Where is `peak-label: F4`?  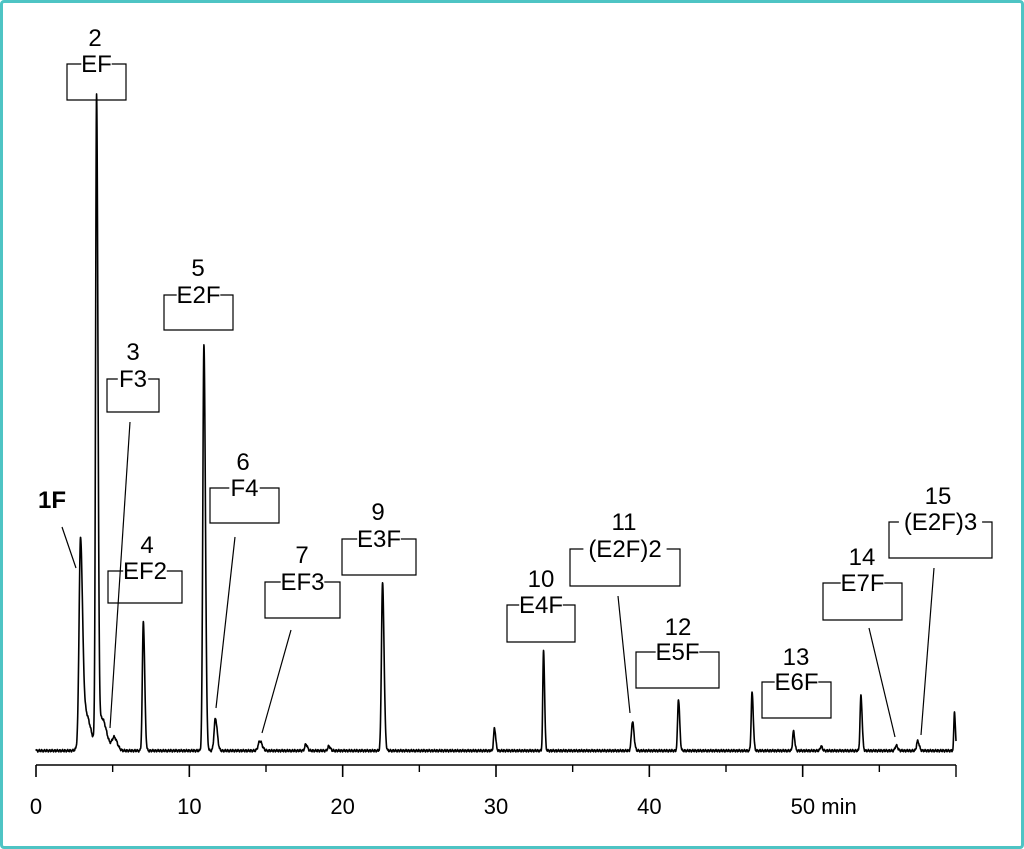 peak-label: F4 is located at coordinates (244, 488).